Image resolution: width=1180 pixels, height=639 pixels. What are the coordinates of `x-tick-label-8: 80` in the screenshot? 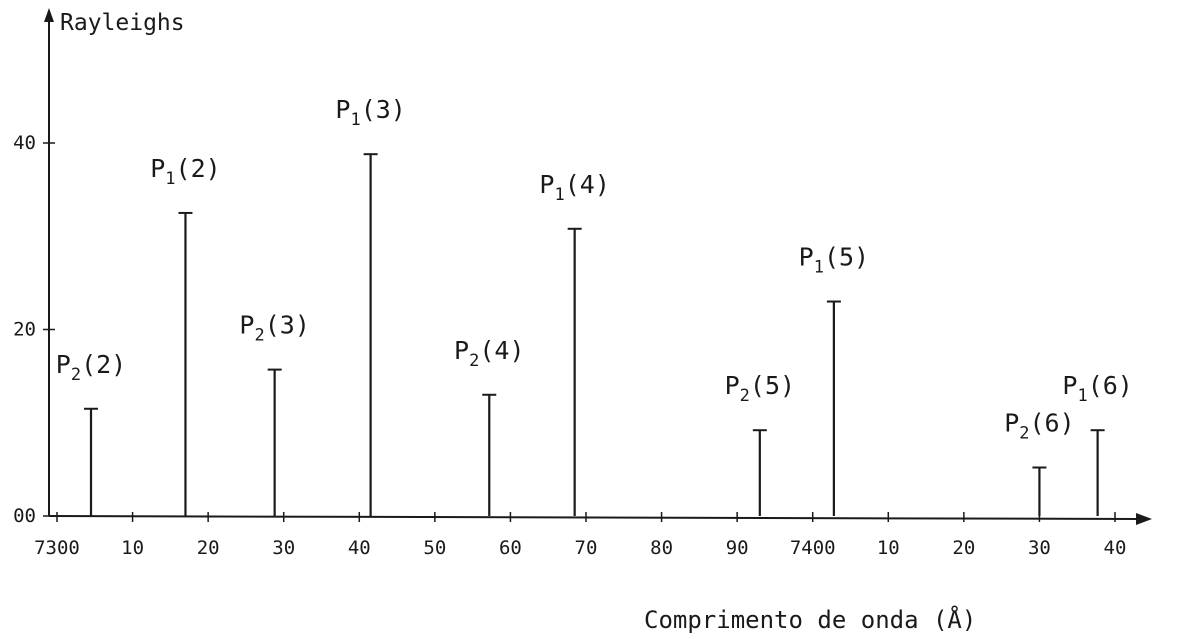 It's located at (661, 548).